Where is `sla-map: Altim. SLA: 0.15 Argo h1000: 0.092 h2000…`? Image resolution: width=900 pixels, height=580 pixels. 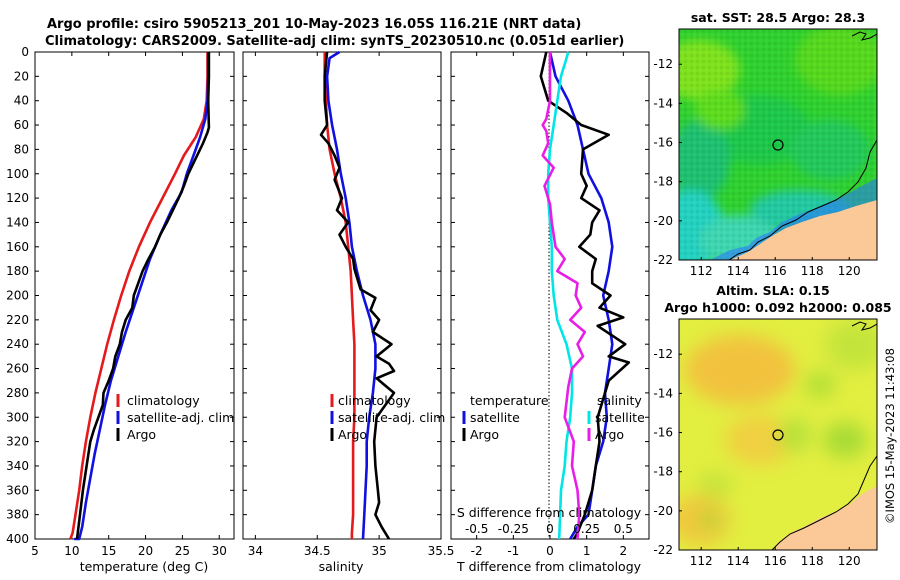
sla-map: Altim. SLA: 0.15 Argo h1000: 0.092 h2000… is located at coordinates (772, 425).